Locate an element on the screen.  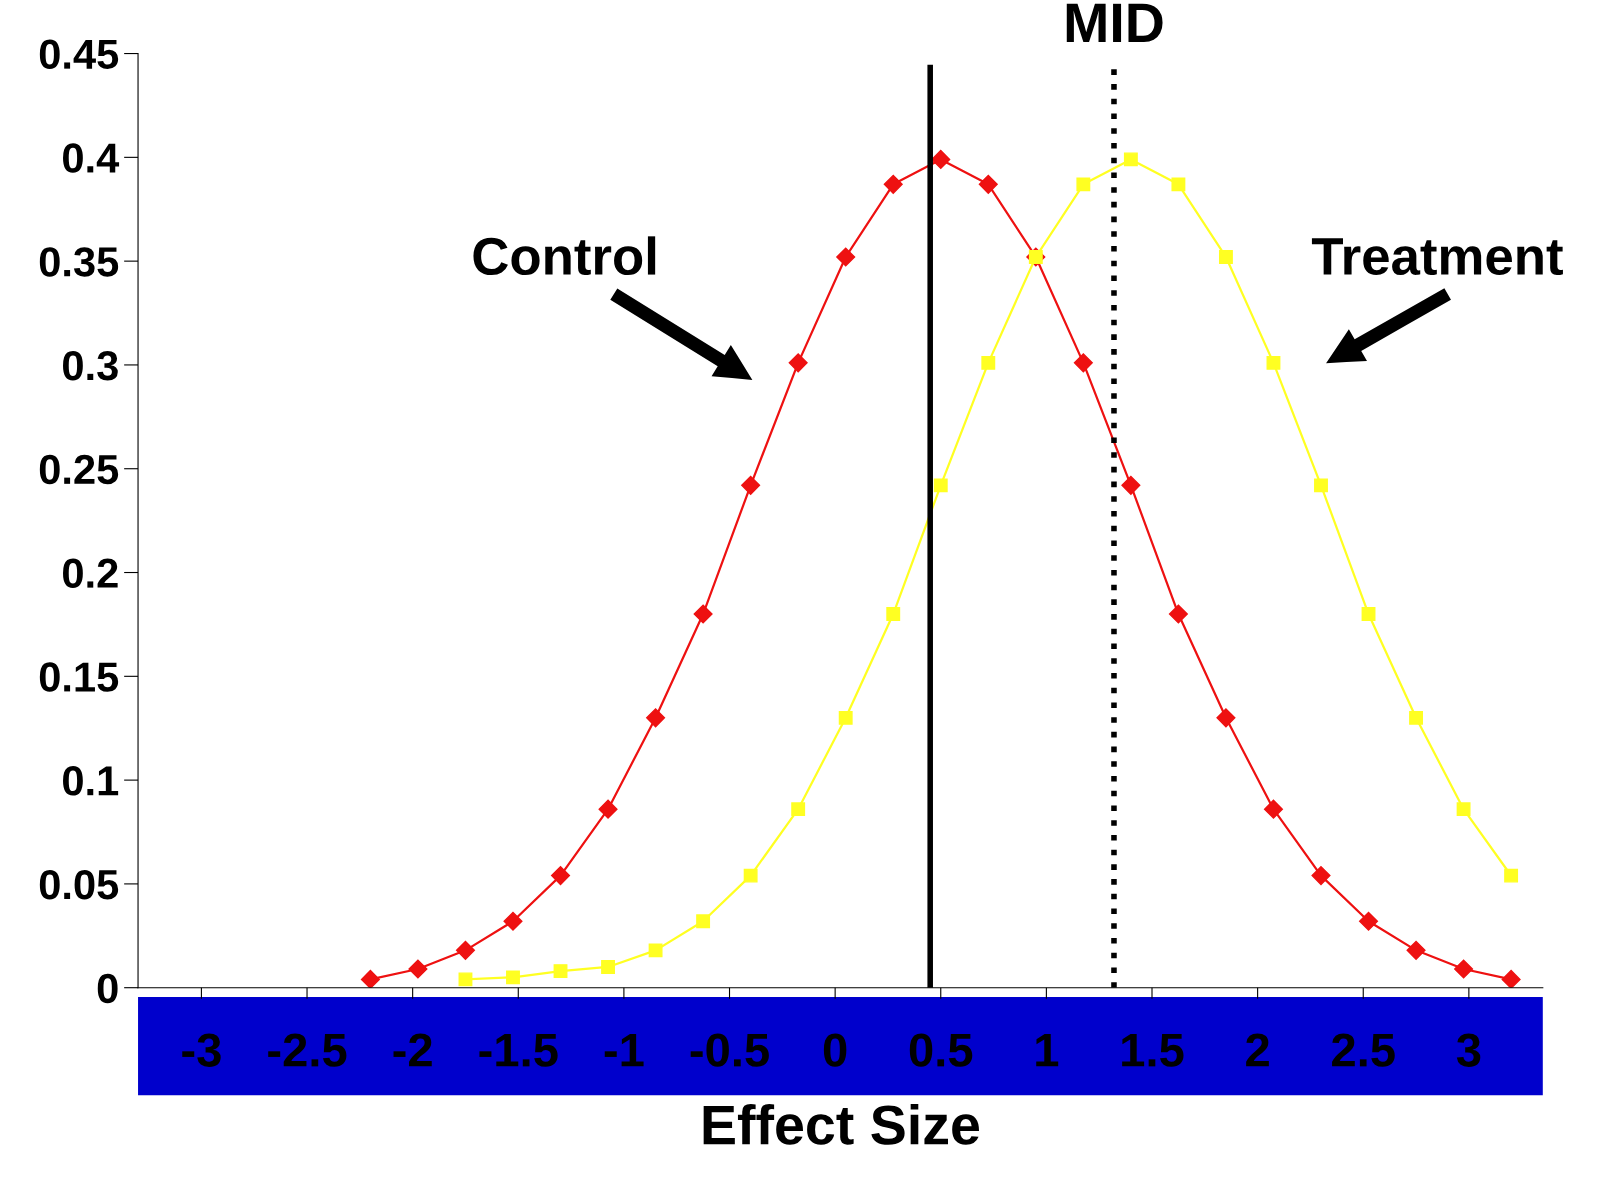
y-tick-label: 0.05 is located at coordinates (79, 884).